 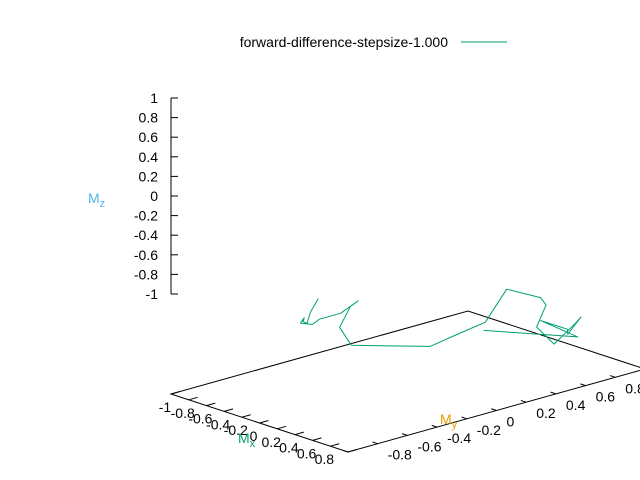 What do you see at coordinates (429, 446) in the screenshot?
I see `y-tick-label: -0.6` at bounding box center [429, 446].